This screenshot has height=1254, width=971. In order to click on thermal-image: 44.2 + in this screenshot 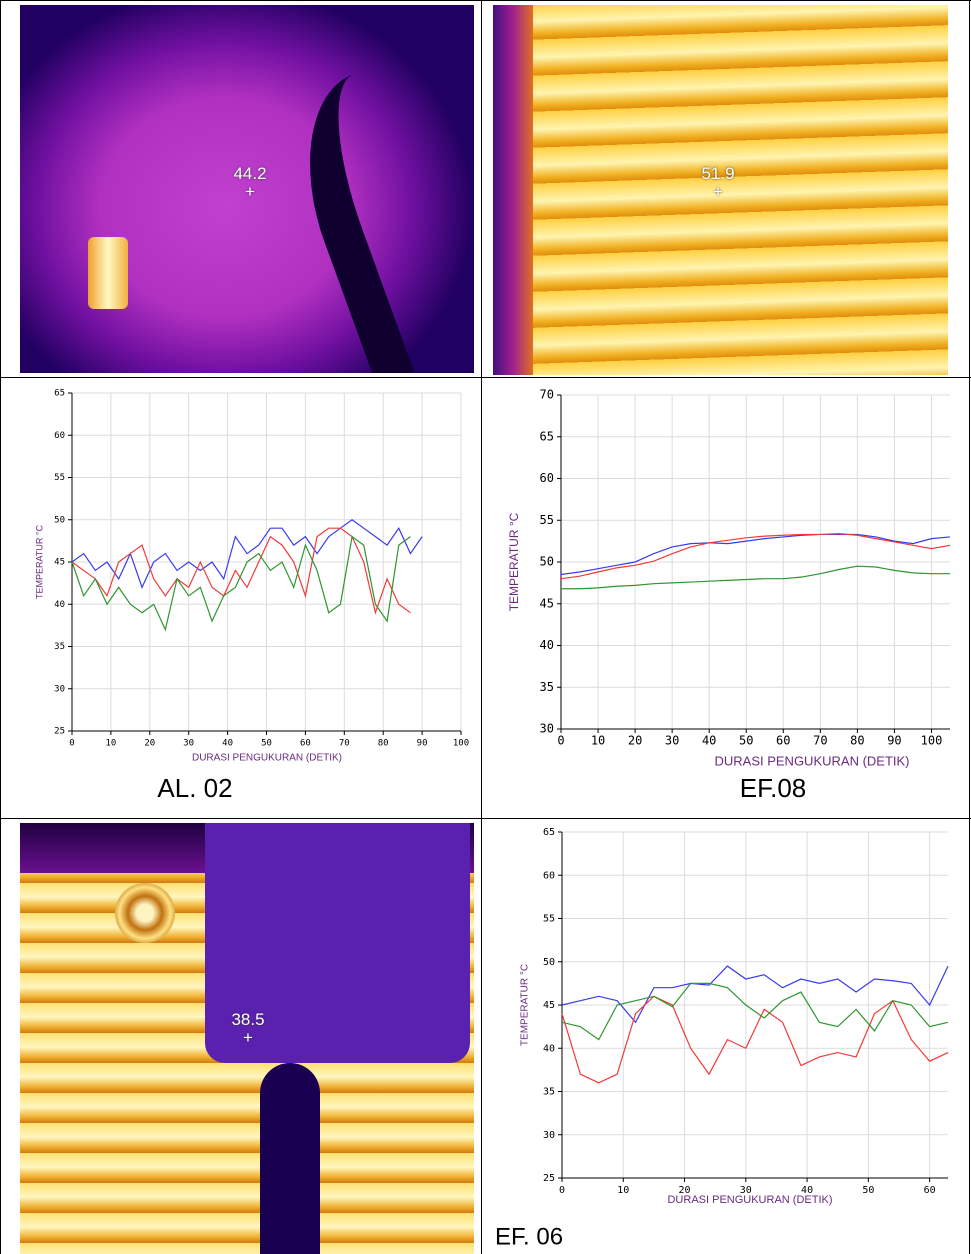, I will do `click(247, 189)`.